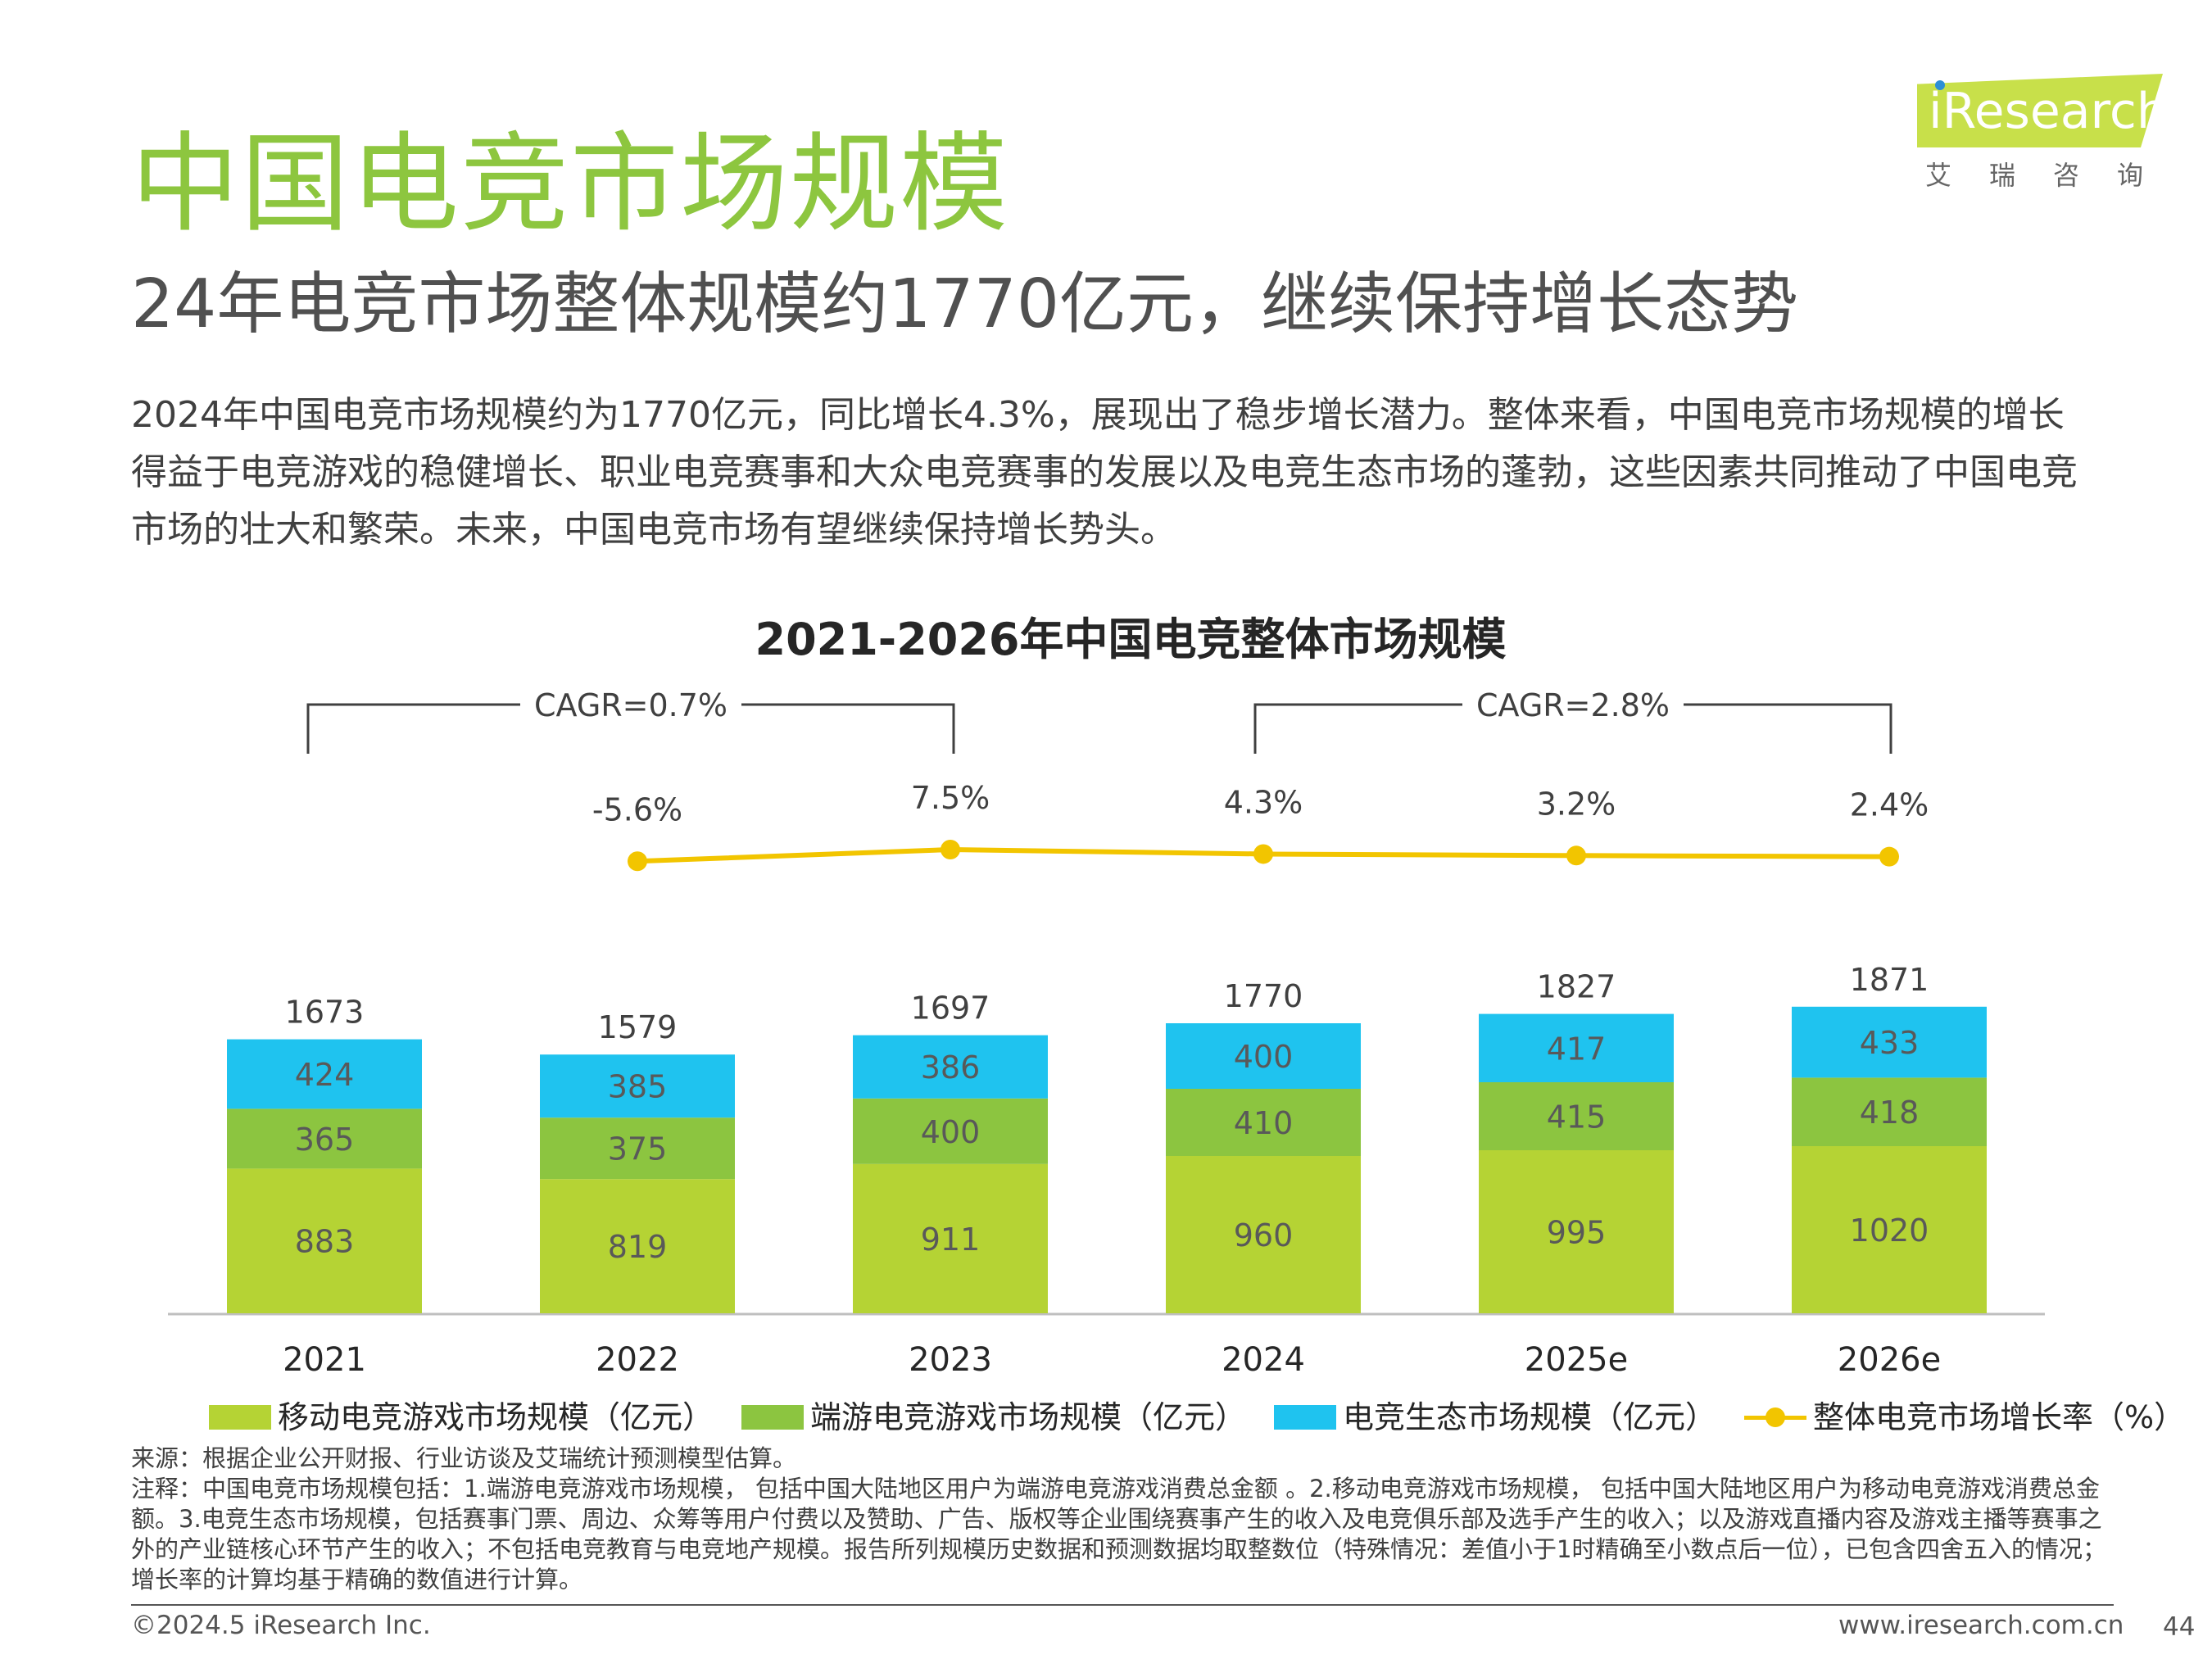  What do you see at coordinates (240, 1417) in the screenshot?
I see `legend-swatch-mobile` at bounding box center [240, 1417].